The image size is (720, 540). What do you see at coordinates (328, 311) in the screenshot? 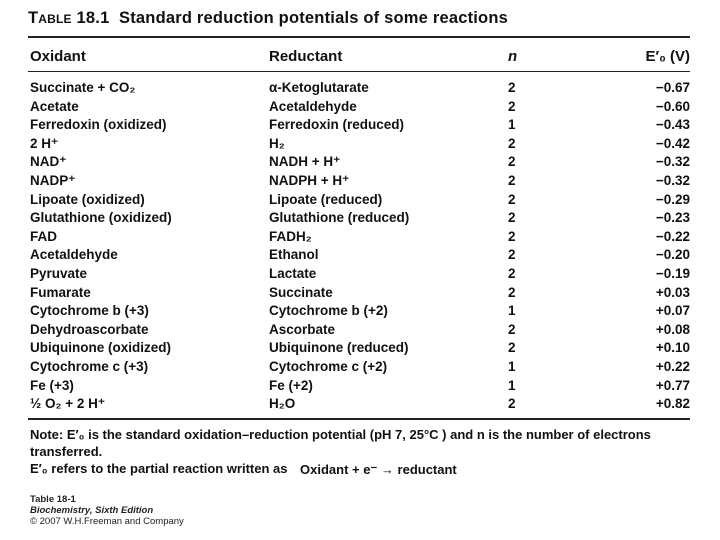
I see `reductant-cell: Cytochrome b (+2)` at bounding box center [328, 311].